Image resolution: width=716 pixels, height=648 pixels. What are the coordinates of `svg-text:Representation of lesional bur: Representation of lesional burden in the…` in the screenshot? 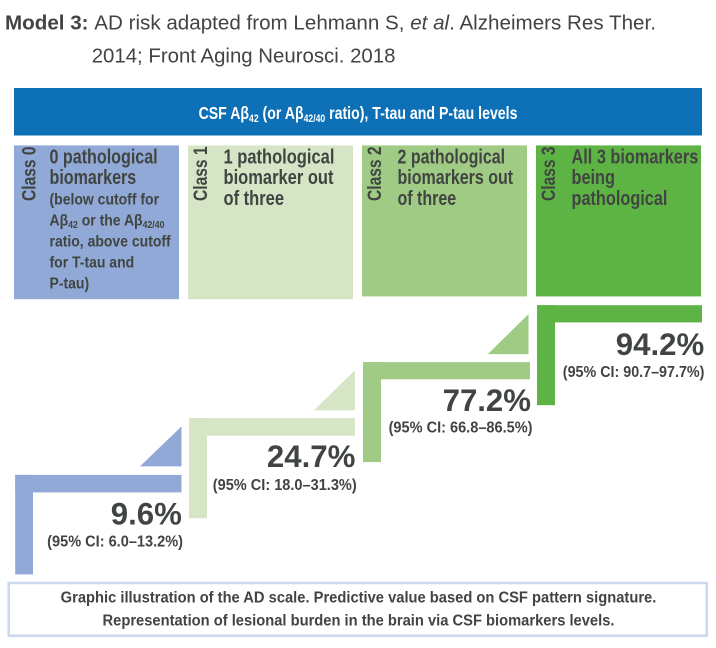 It's located at (359, 620).